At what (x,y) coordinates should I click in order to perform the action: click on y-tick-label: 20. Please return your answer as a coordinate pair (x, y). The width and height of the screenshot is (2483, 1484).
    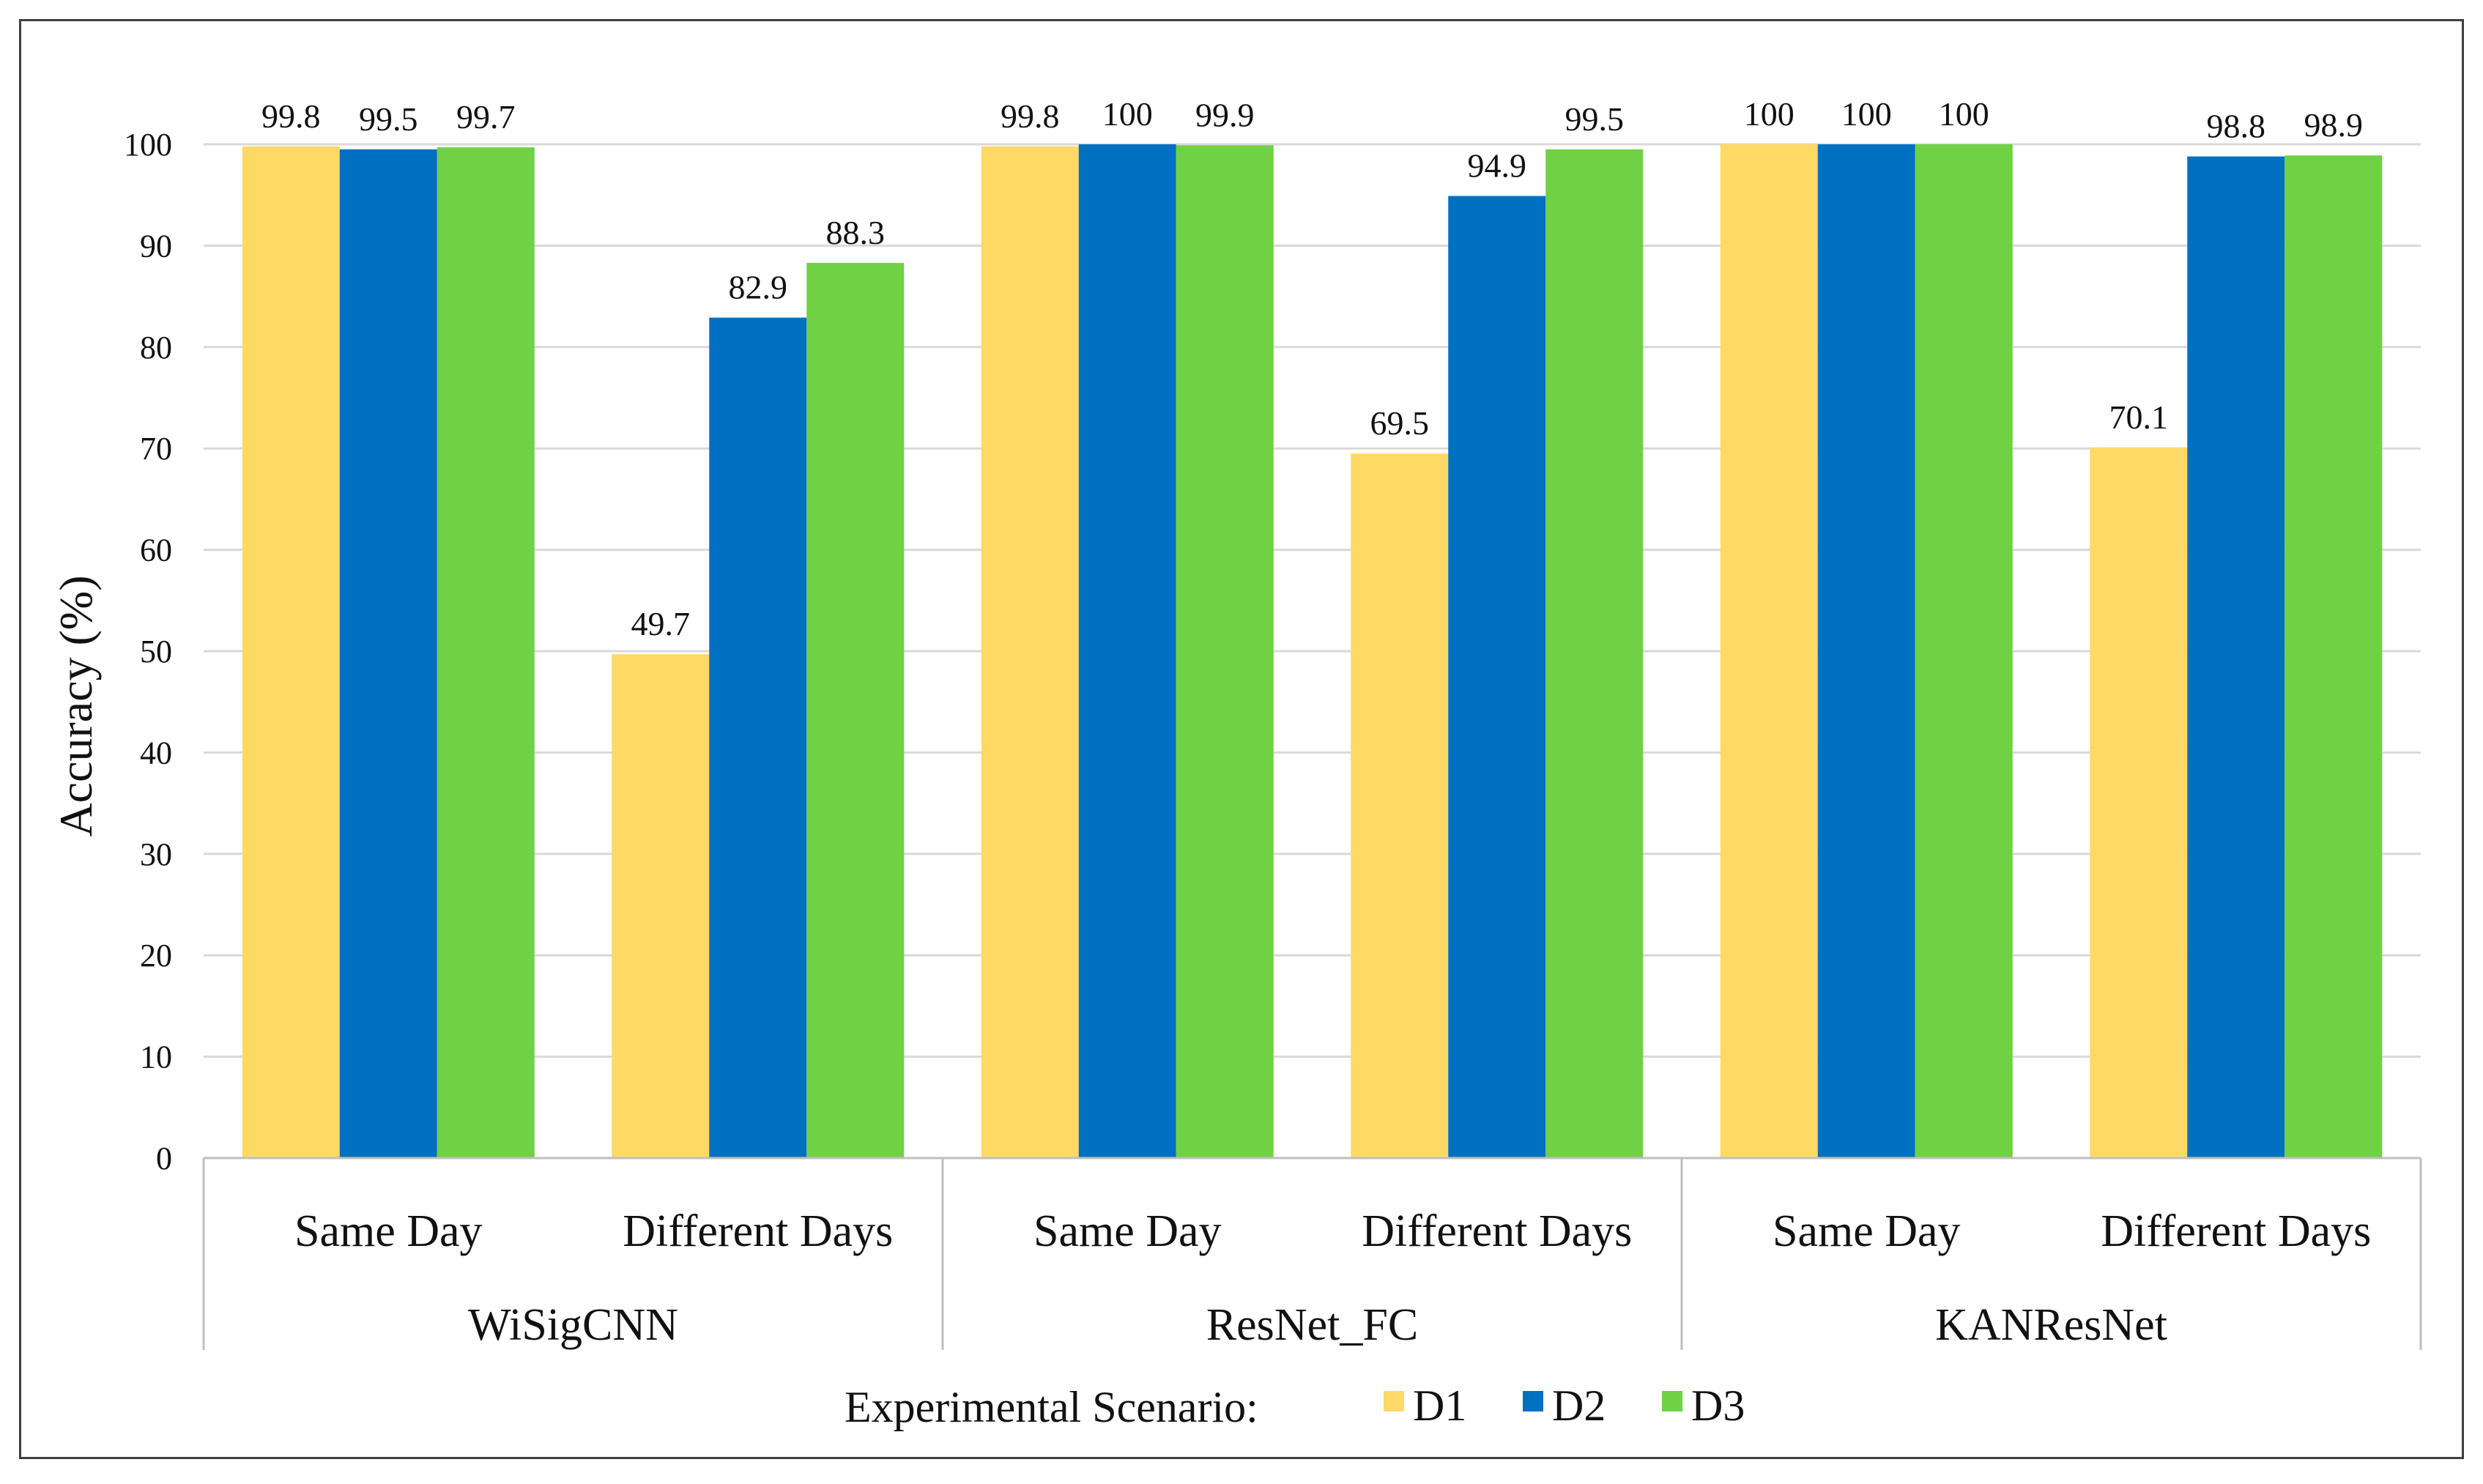
    Looking at the image, I should click on (156, 955).